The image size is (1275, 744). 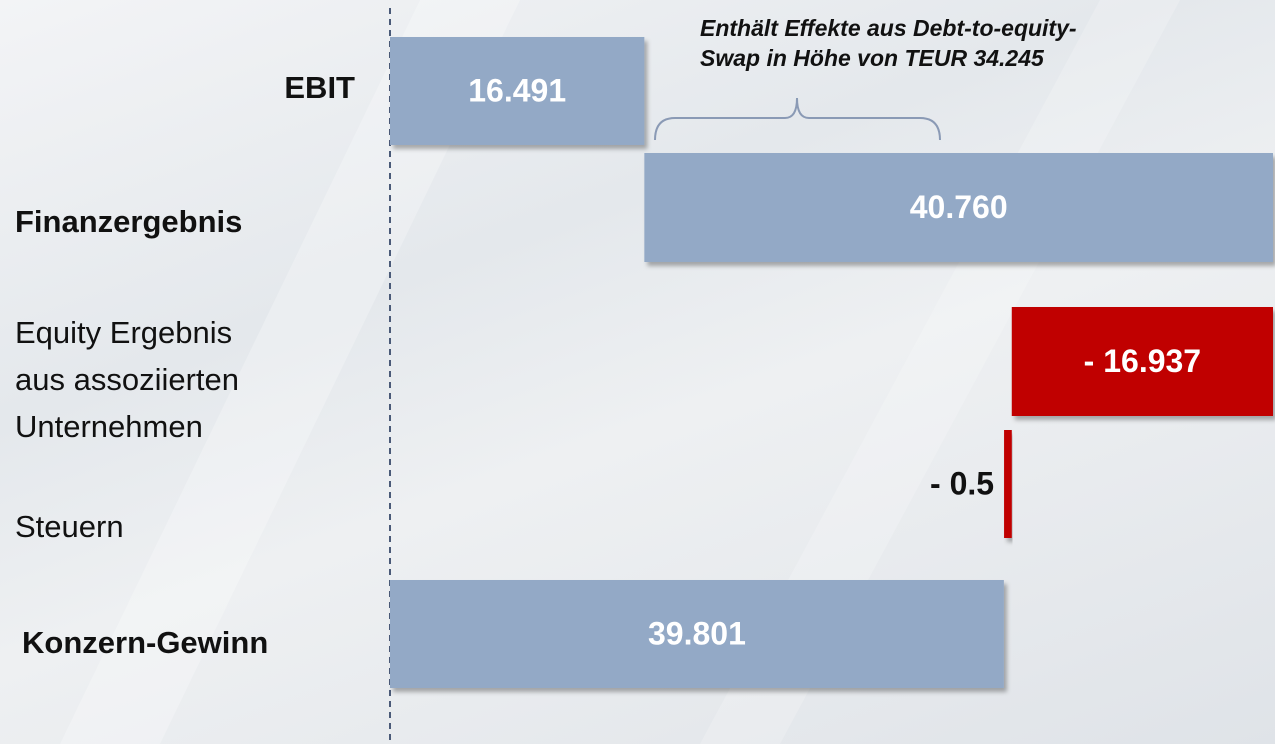 I want to click on annotation: Enthält Effekte aus Debt-to-equity-, so click(x=888, y=28).